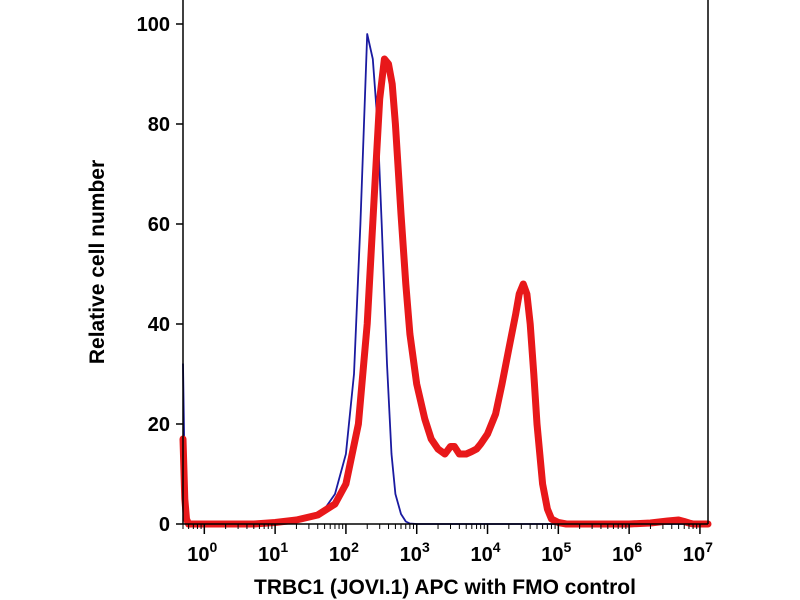 Image resolution: width=800 pixels, height=600 pixels. Describe the element at coordinates (202, 552) in the screenshot. I see `x-tick-label: 10⁰` at that location.